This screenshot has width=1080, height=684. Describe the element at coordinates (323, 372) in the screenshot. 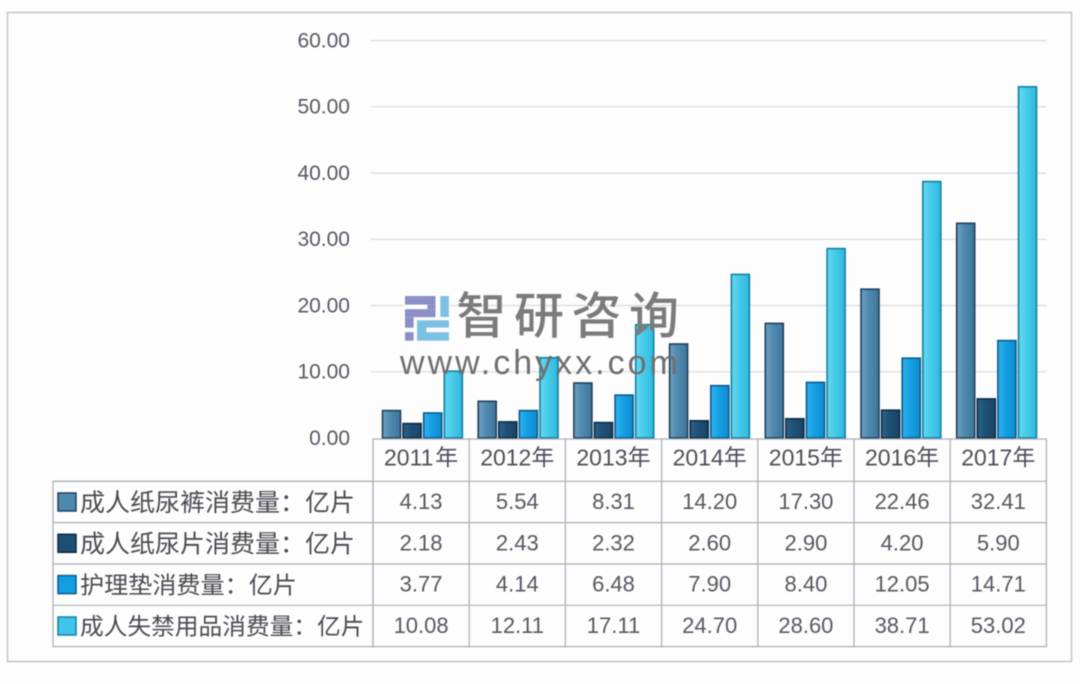

I see `svg-text: 10.00` at that location.